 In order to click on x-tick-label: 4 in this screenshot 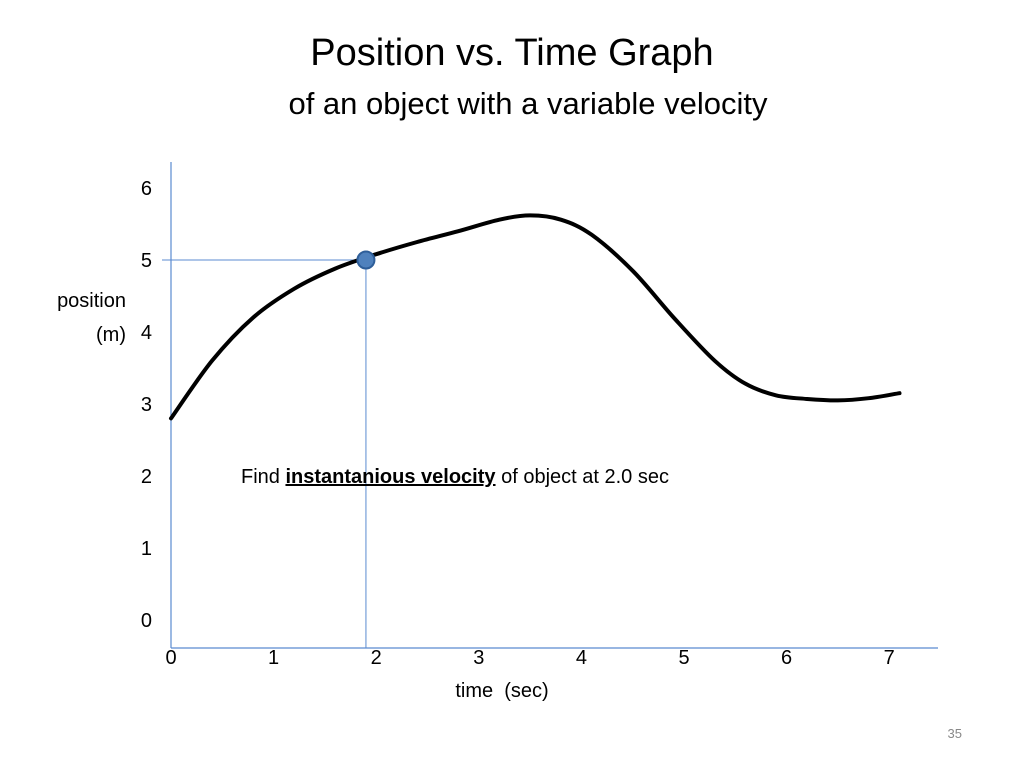, I will do `click(581, 658)`.